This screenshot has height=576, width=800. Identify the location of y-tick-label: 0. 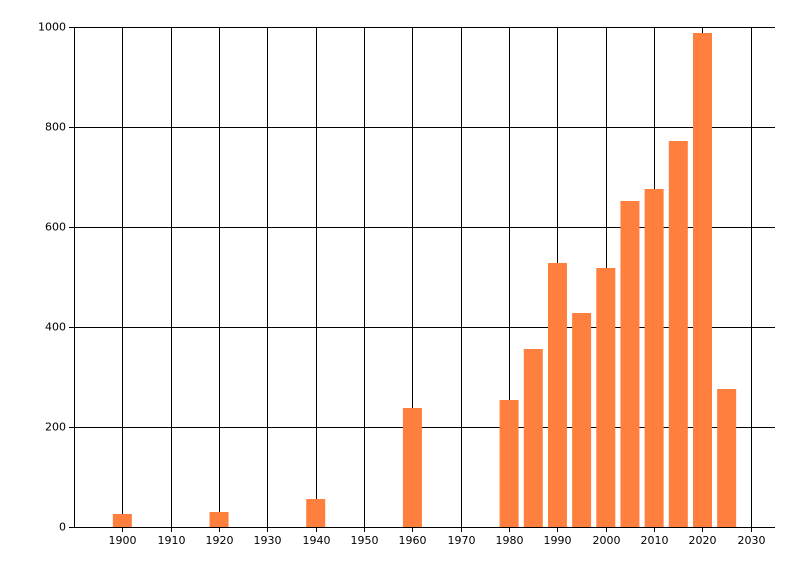
(62, 527).